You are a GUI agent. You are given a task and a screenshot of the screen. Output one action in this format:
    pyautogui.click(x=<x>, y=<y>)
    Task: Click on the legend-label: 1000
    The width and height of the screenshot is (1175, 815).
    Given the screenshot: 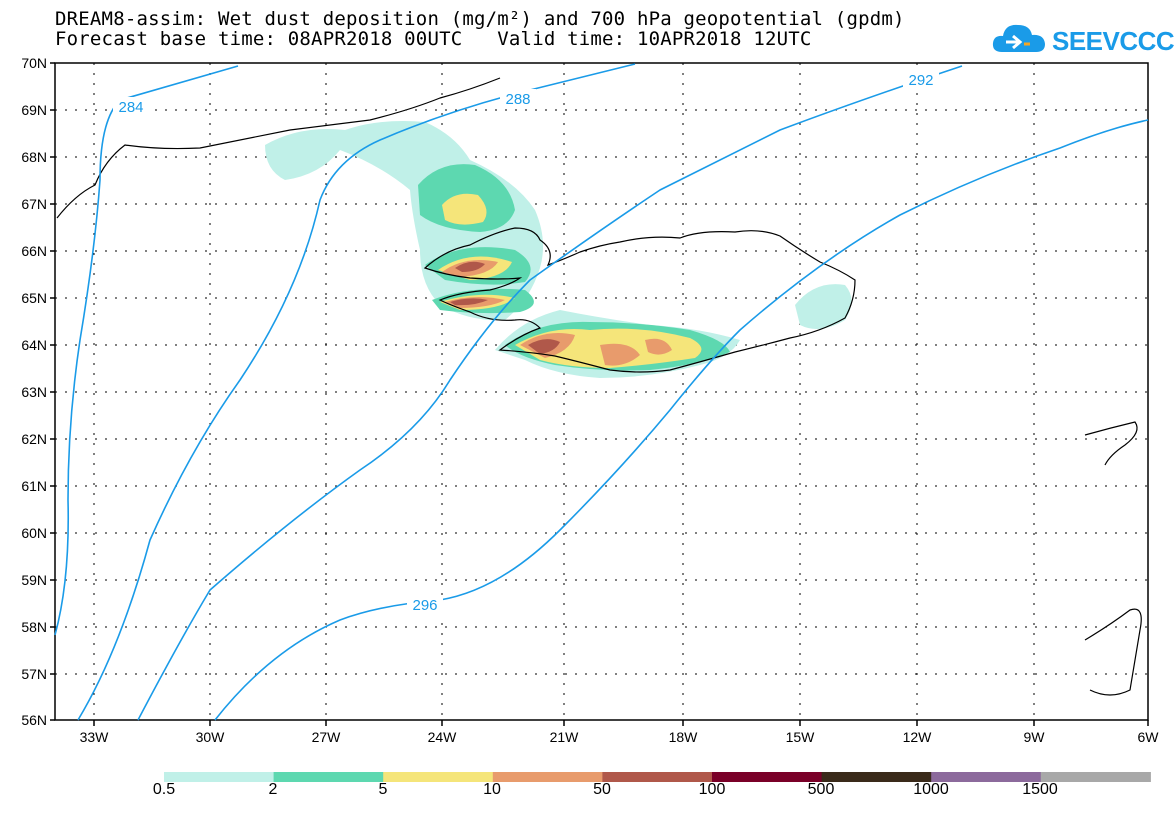 What is the action you would take?
    pyautogui.click(x=931, y=789)
    